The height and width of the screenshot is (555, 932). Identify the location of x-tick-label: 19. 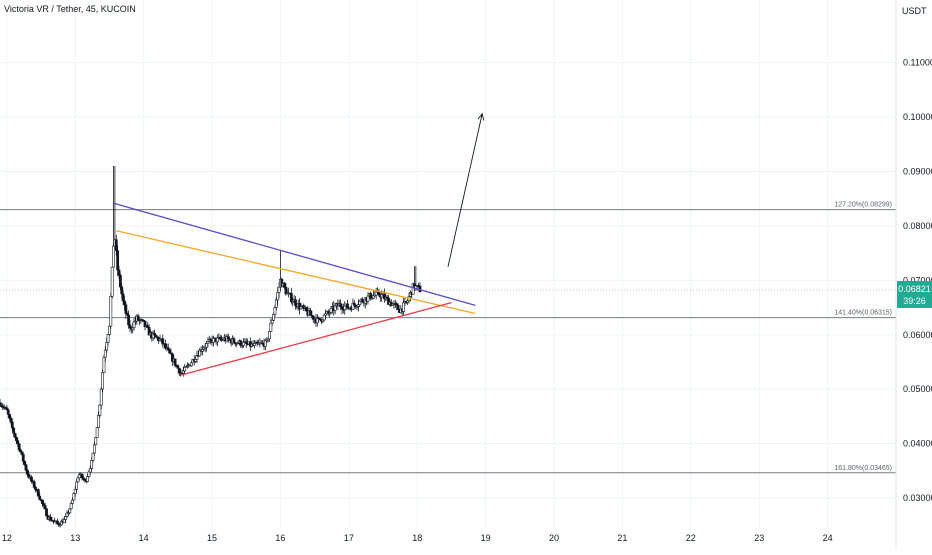
(486, 538).